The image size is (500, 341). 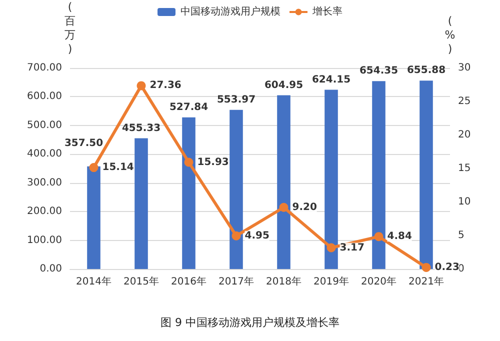 I want to click on data-label: 9.20, so click(x=304, y=207).